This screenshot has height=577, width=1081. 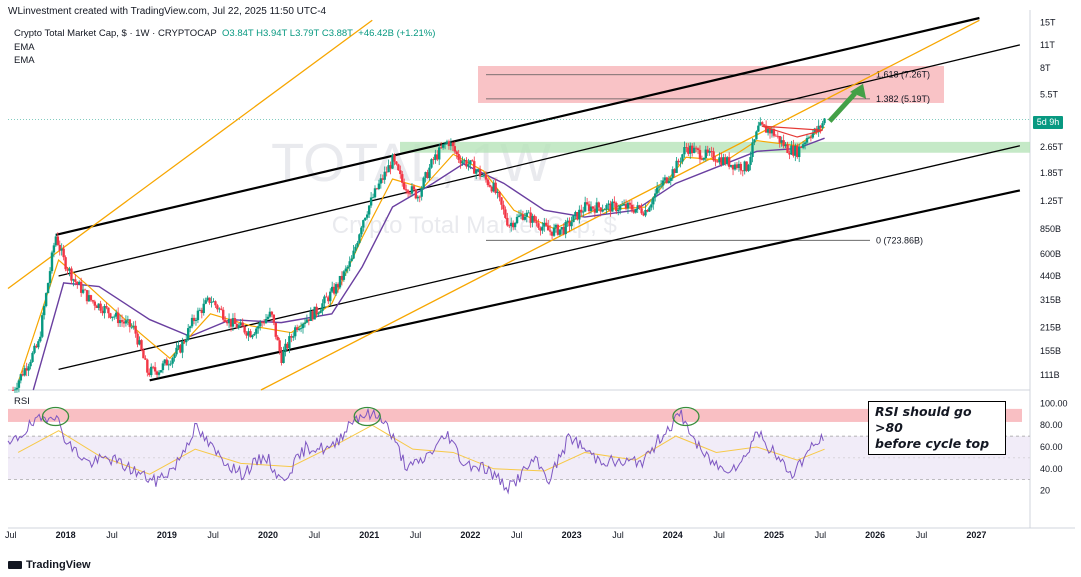 I want to click on ema-legend-1: EMA, so click(x=24, y=47).